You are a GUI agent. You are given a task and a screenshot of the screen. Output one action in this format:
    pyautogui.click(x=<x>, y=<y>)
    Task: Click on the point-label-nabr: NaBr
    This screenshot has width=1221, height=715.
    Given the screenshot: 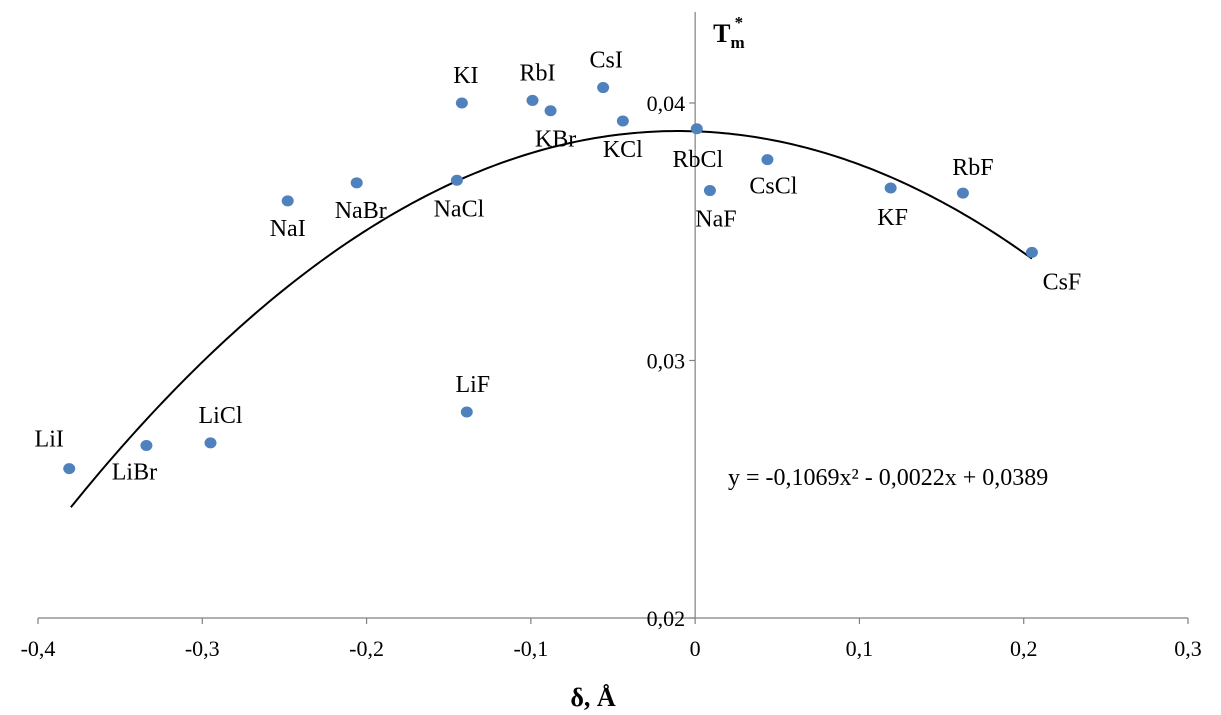 What is the action you would take?
    pyautogui.click(x=361, y=211)
    